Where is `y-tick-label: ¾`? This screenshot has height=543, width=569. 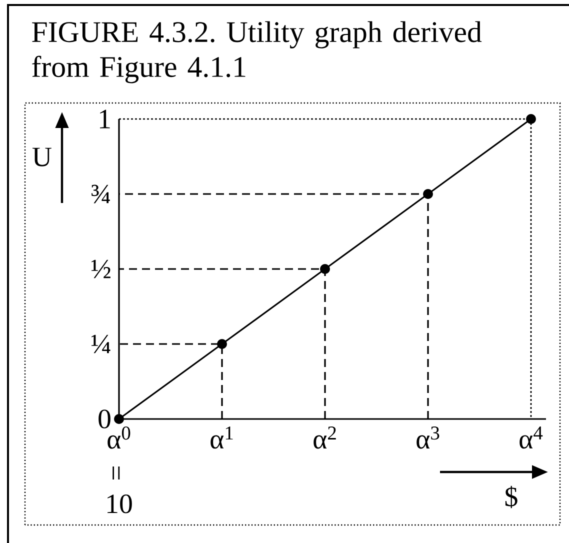
y-tick-label: ¾ is located at coordinates (101, 194).